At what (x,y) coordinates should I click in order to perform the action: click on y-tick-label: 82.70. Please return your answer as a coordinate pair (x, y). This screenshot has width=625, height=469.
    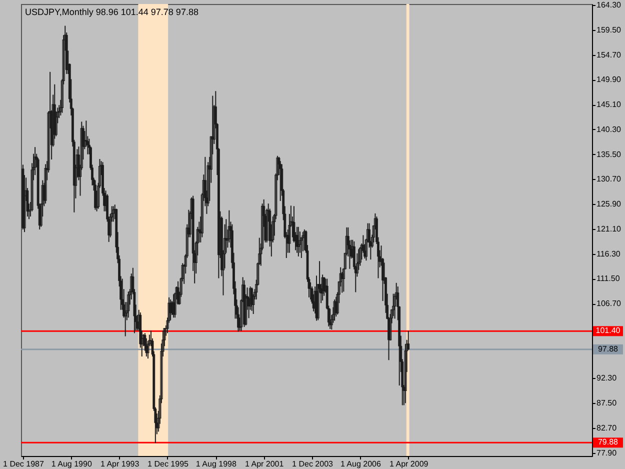
    Looking at the image, I should click on (607, 428).